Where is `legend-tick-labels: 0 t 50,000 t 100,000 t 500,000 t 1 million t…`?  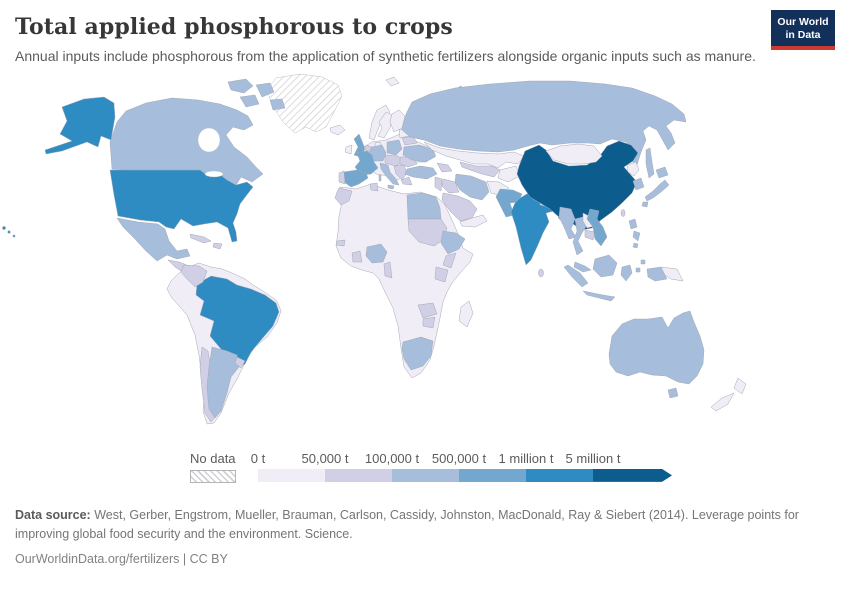
legend-tick-labels: 0 t 50,000 t 100,000 t 500,000 t 1 million t… is located at coordinates (464, 459).